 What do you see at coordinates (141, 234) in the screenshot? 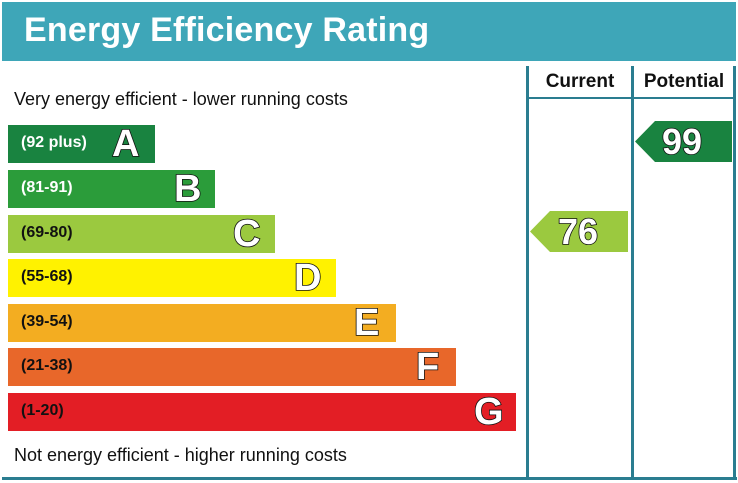
I see `band-c: (69-80) C` at bounding box center [141, 234].